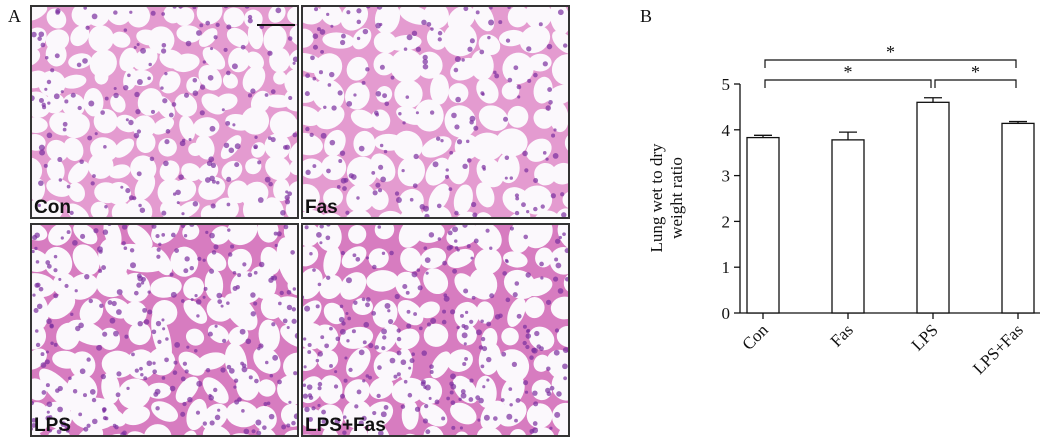 The height and width of the screenshot is (443, 1060). I want to click on micrograph, so click(164, 330).